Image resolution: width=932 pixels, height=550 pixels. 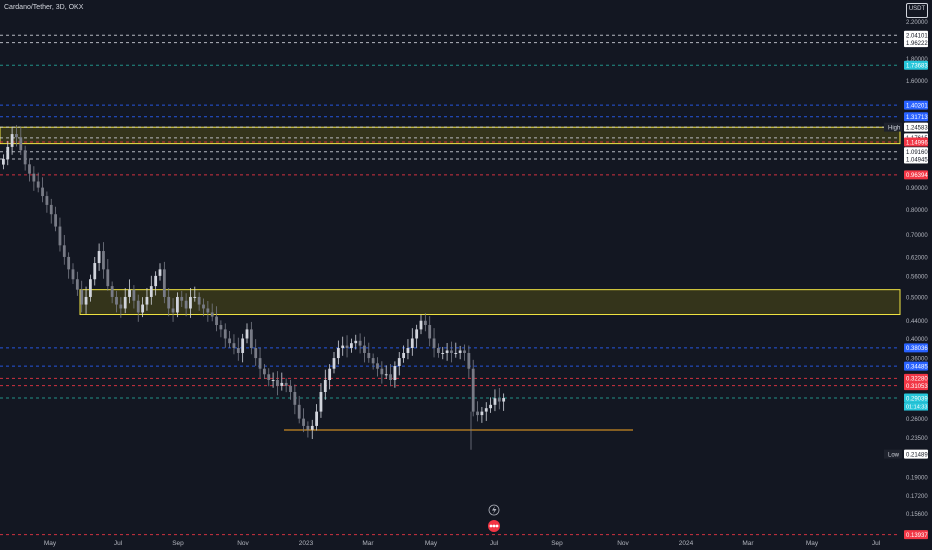 What do you see at coordinates (178, 543) in the screenshot?
I see `x-tick-label: Sep` at bounding box center [178, 543].